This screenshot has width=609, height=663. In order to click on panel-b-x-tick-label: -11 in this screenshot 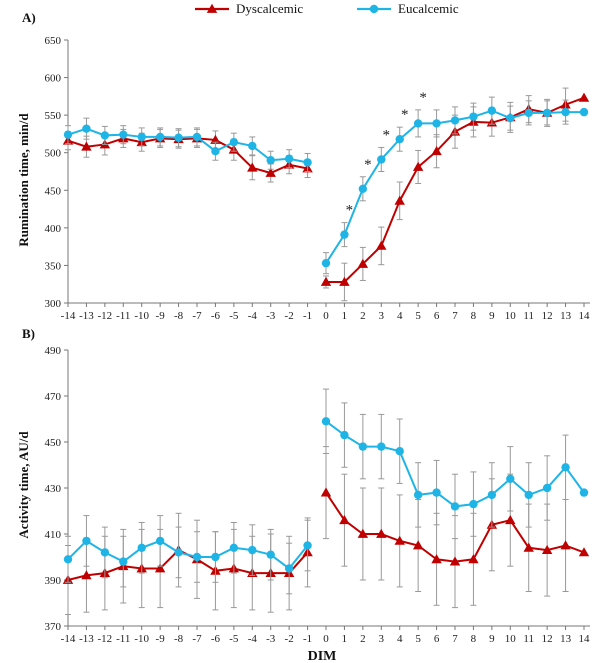, I will do `click(123, 639)`.